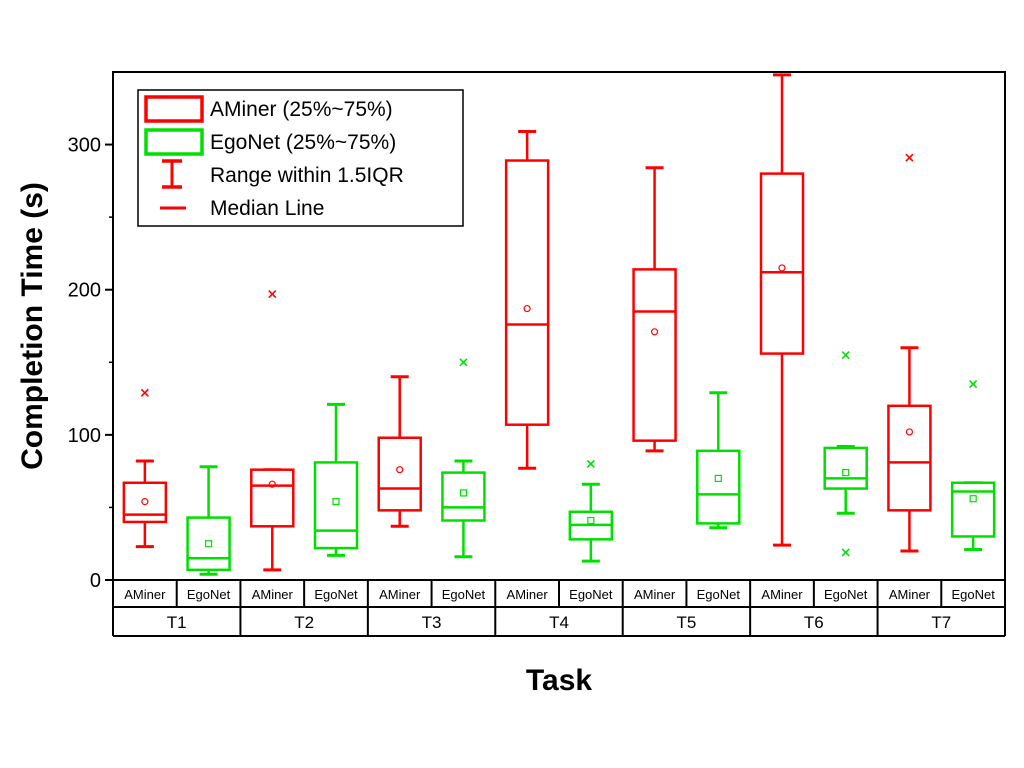  I want to click on box-aminer-t5, so click(654, 309).